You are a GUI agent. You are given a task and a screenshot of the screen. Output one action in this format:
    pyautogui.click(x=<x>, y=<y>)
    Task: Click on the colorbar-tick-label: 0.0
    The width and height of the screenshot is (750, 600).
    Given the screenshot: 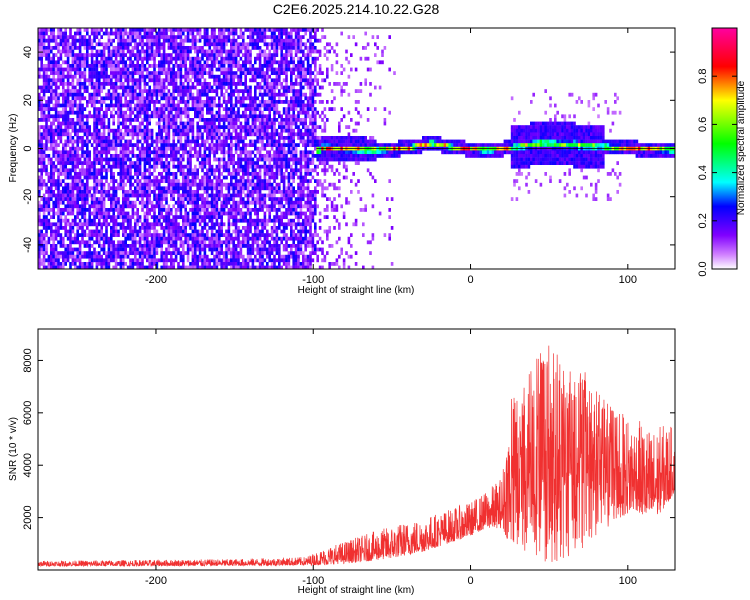 What is the action you would take?
    pyautogui.click(x=703, y=268)
    